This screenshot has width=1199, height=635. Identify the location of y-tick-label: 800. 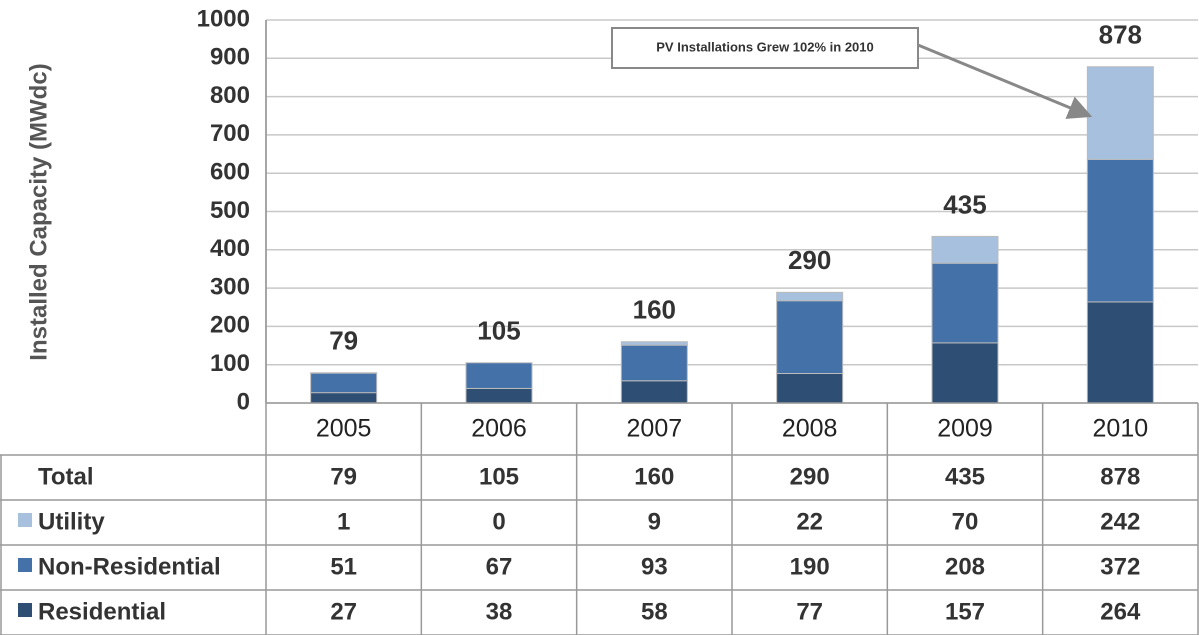
(230, 95).